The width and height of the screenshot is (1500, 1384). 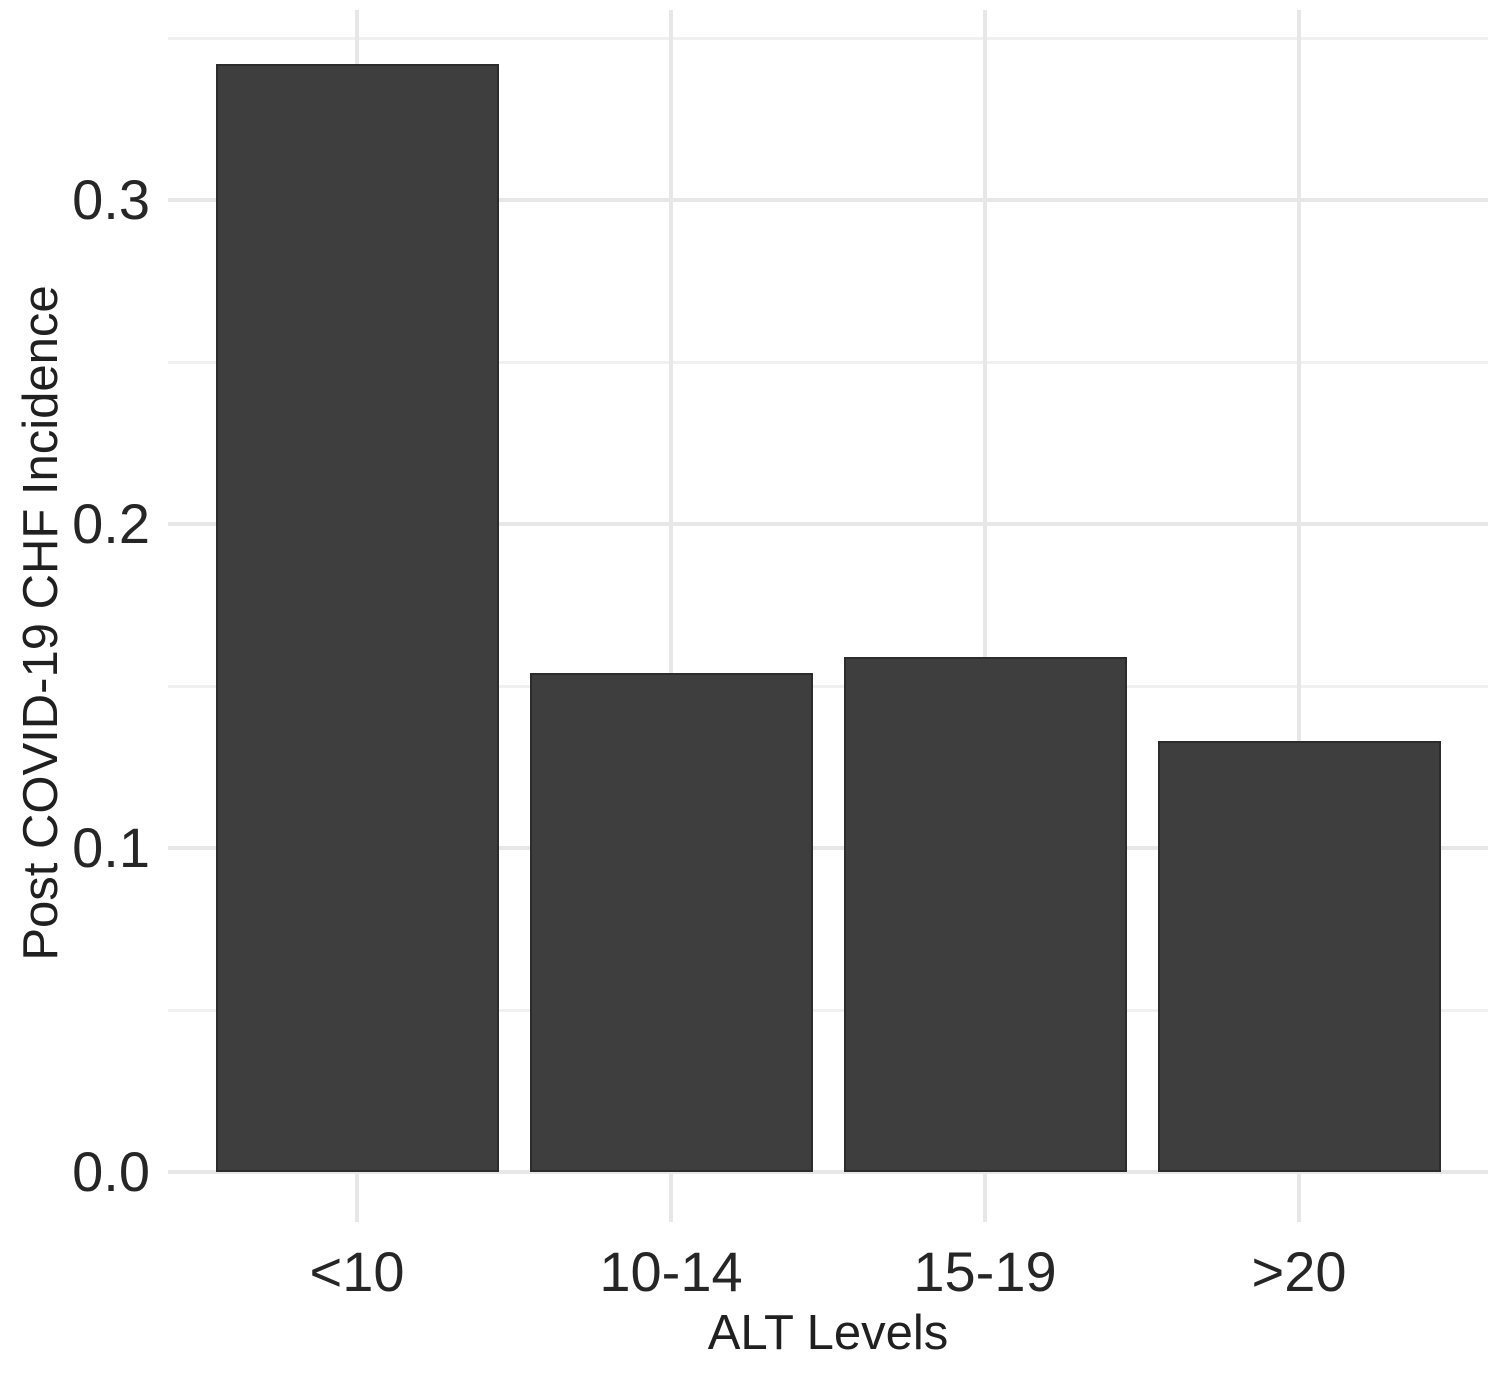 What do you see at coordinates (671, 1271) in the screenshot?
I see `x-tick-label: 10-14` at bounding box center [671, 1271].